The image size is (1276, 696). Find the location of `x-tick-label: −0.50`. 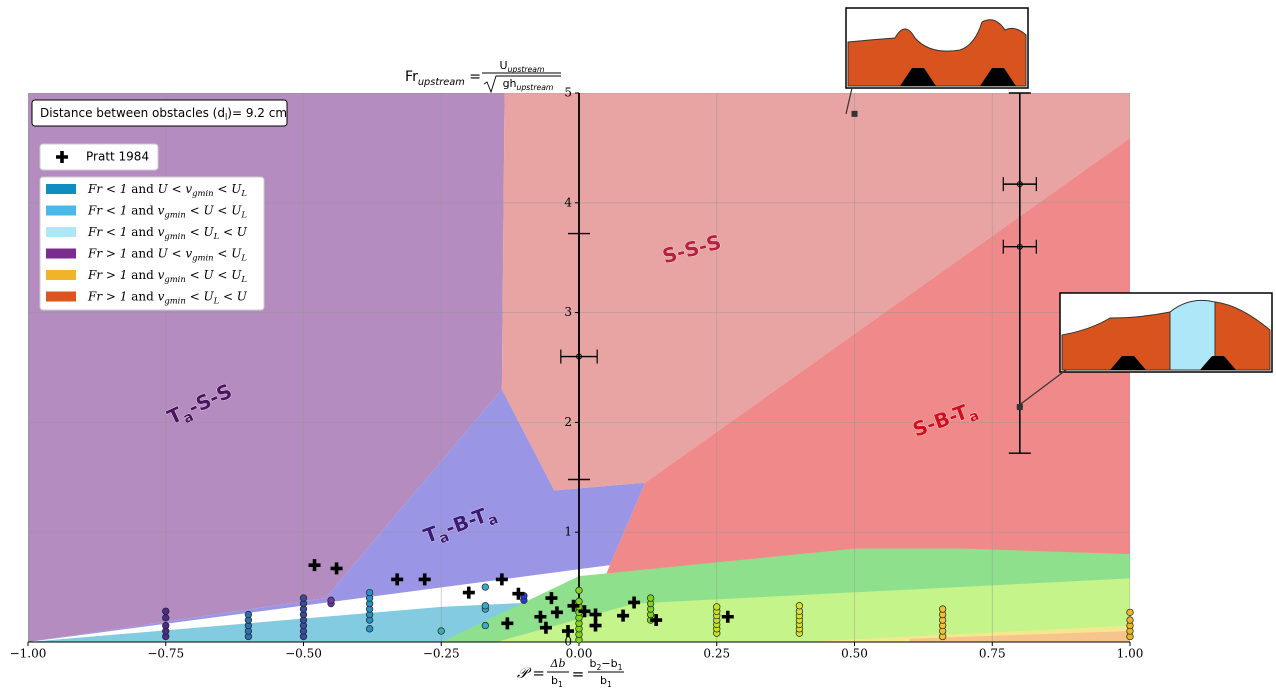

x-tick-label: −0.50 is located at coordinates (303, 654).